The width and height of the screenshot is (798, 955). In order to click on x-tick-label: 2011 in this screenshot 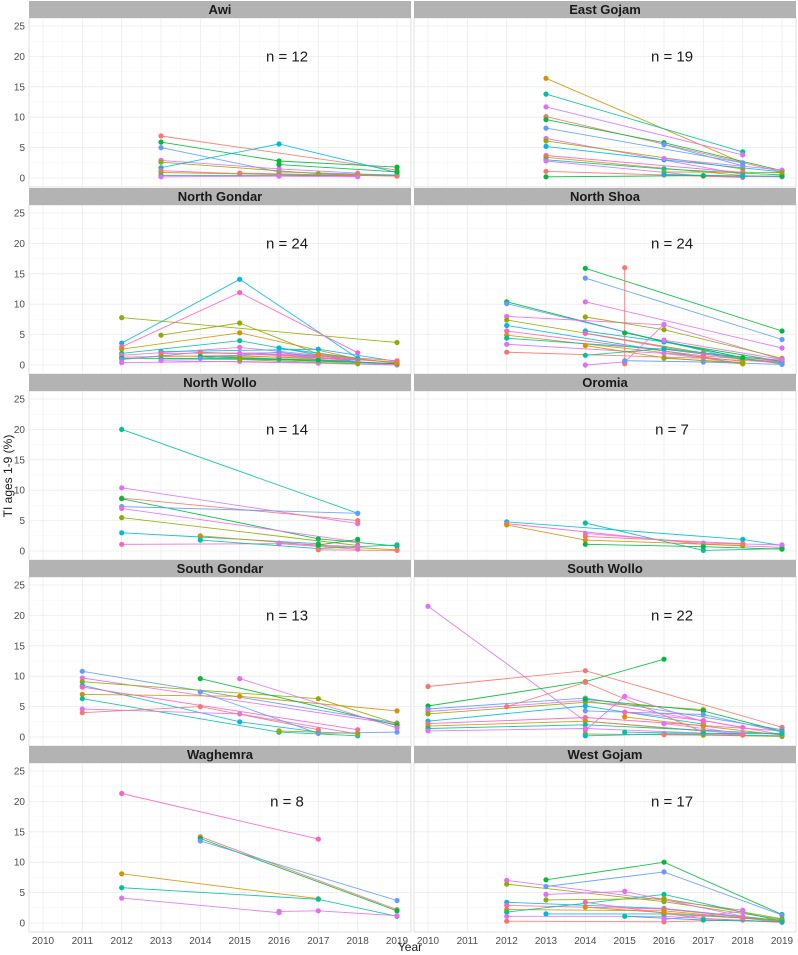, I will do `click(468, 941)`.